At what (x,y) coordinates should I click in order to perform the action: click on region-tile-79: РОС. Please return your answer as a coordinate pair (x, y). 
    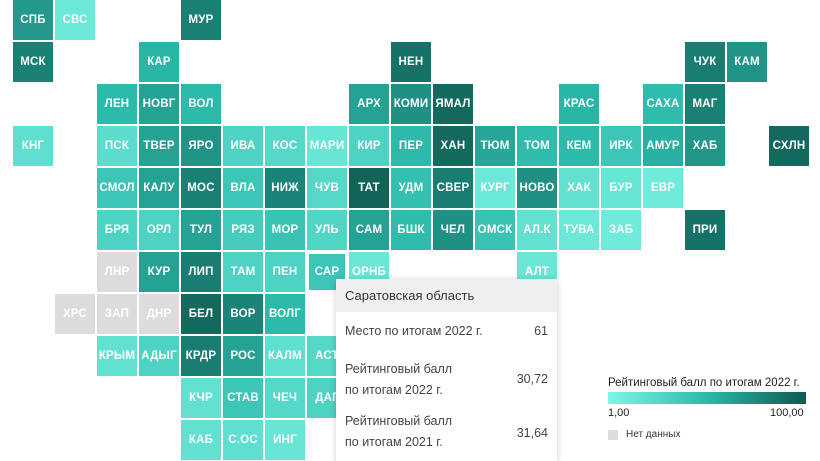
    Looking at the image, I should click on (243, 356).